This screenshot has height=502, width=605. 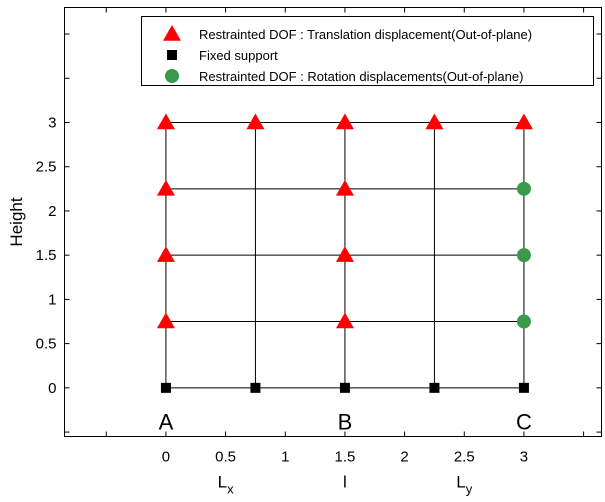 What do you see at coordinates (524, 421) in the screenshot?
I see `point-label-c: C` at bounding box center [524, 421].